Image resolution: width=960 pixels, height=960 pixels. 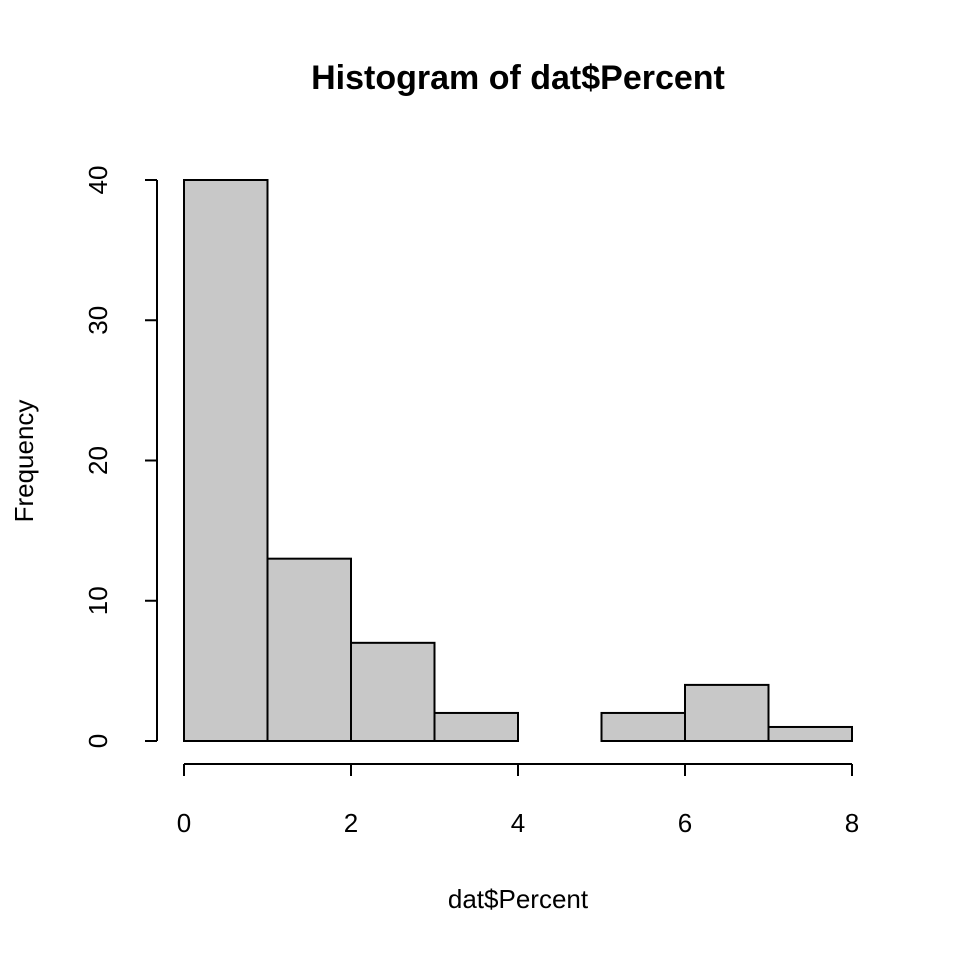 I want to click on y-axis-label: Frequency, so click(x=24, y=461).